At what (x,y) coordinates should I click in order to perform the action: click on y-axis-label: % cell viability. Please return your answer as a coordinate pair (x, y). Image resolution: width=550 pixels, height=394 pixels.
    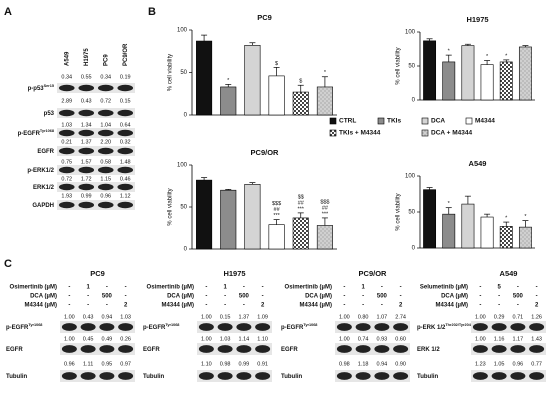
    Looking at the image, I should click on (171, 72).